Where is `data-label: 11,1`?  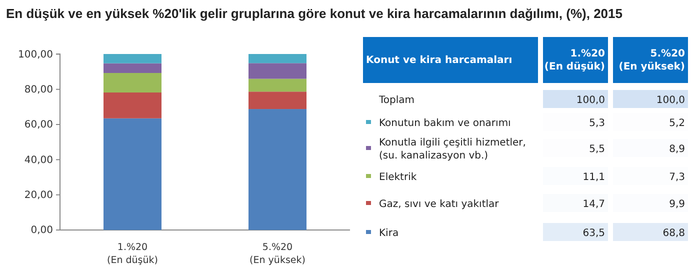
data-label: 11,1 is located at coordinates (593, 177).